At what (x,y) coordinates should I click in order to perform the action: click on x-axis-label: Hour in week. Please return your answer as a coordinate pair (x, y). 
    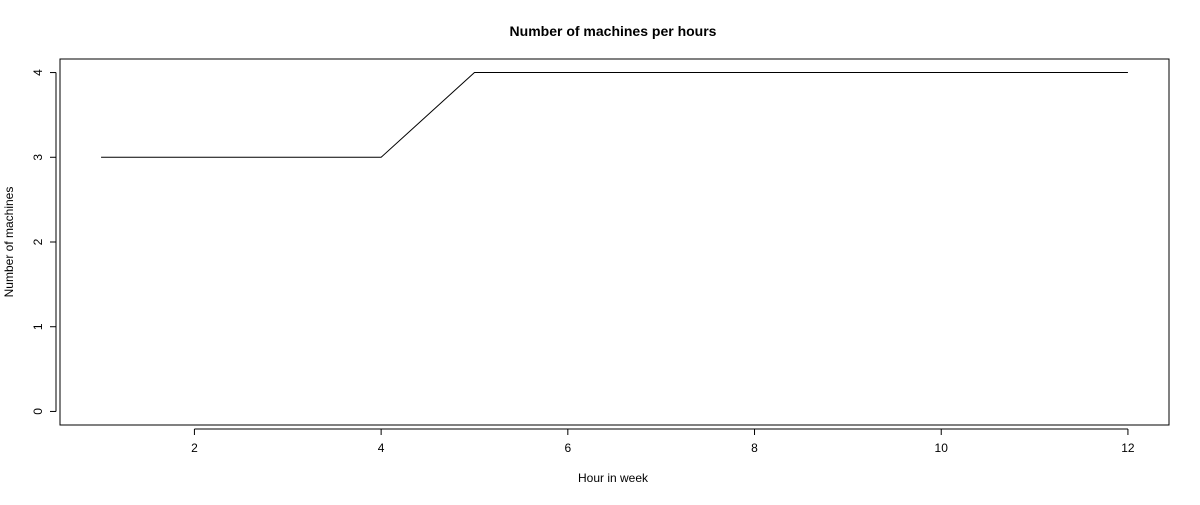
    Looking at the image, I should click on (613, 478).